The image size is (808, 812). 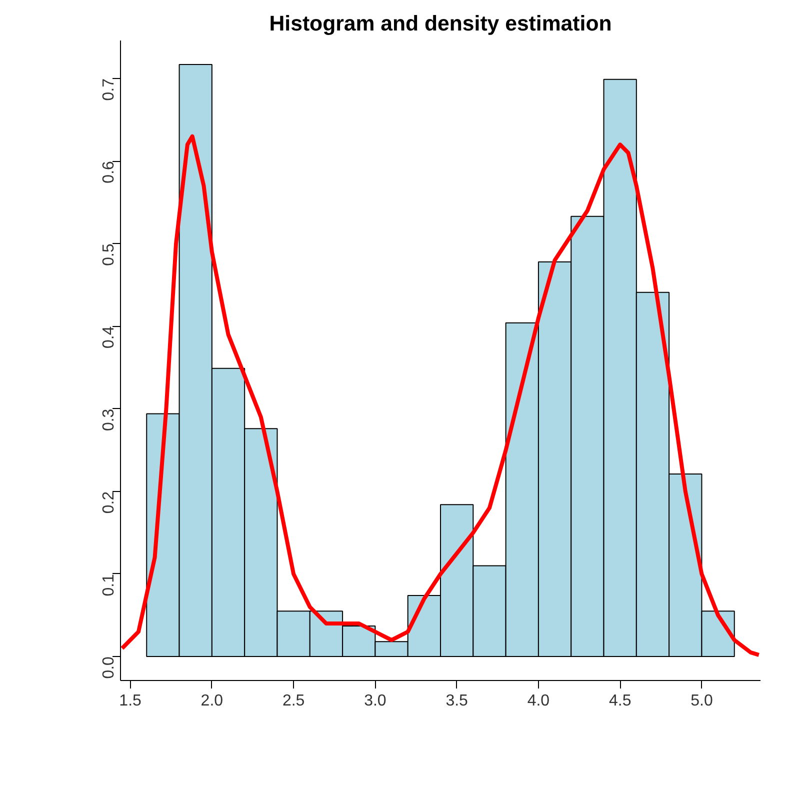 What do you see at coordinates (109, 667) in the screenshot?
I see `y-tick-label: 0.0` at bounding box center [109, 667].